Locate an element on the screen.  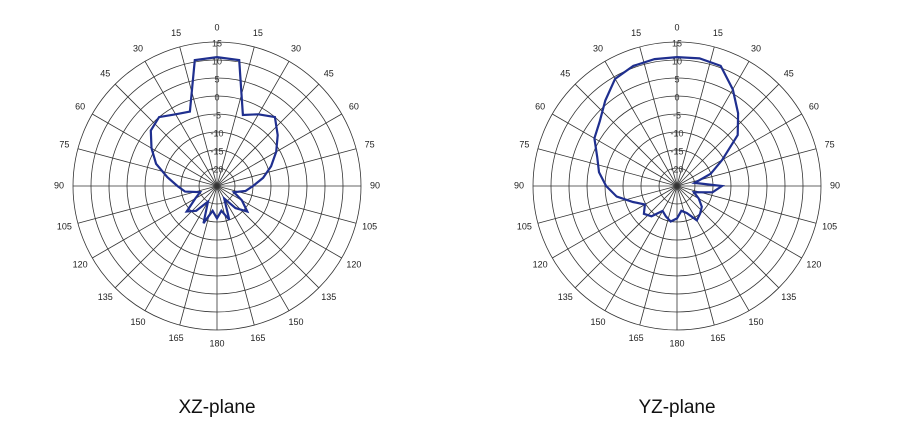
chart-title: XZ-plane is located at coordinates (216, 407).